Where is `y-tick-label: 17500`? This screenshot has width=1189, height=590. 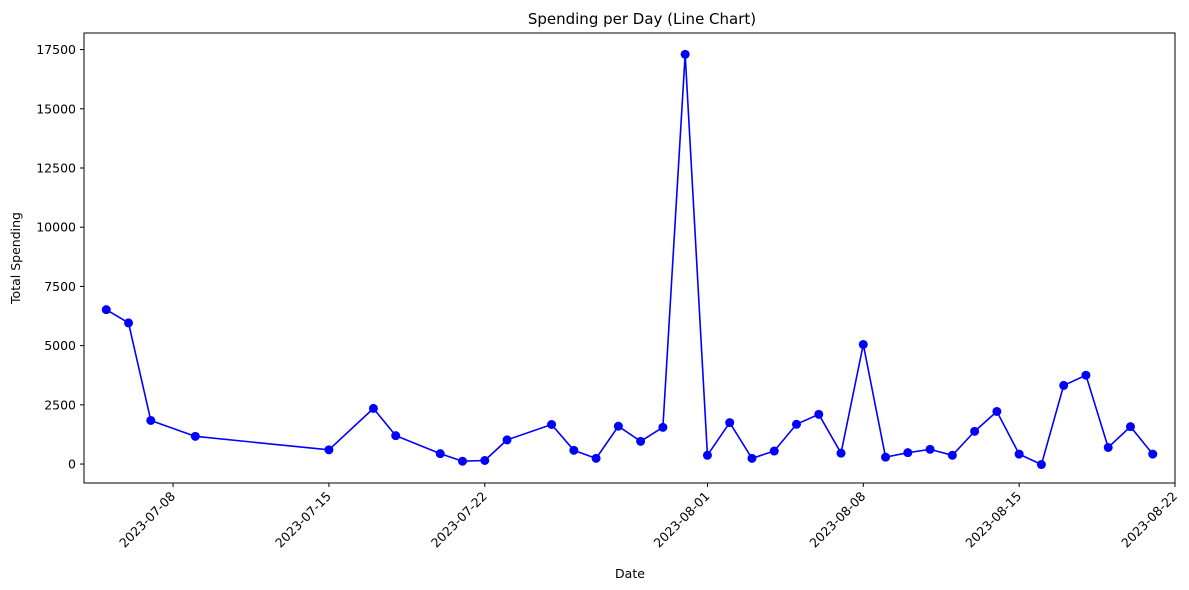
y-tick-label: 17500 is located at coordinates (56, 49).